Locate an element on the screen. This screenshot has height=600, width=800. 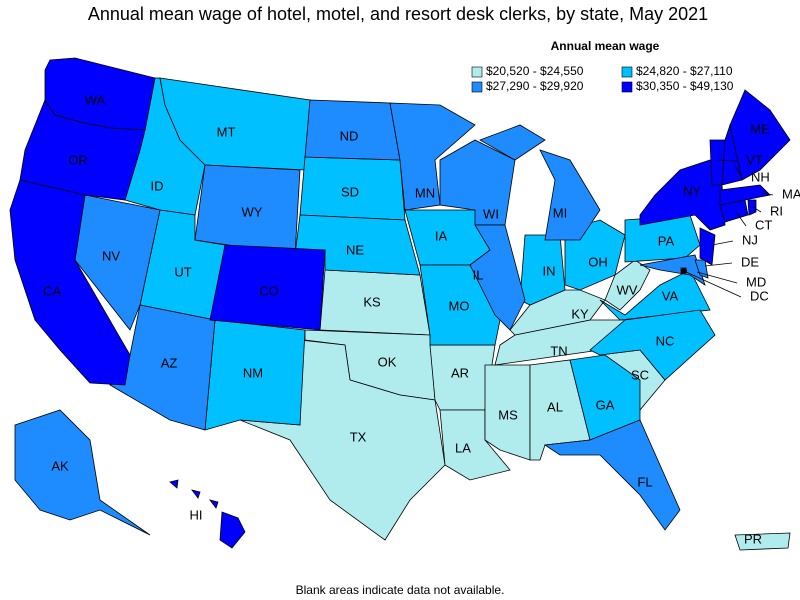
dc-marker is located at coordinates (684, 271).